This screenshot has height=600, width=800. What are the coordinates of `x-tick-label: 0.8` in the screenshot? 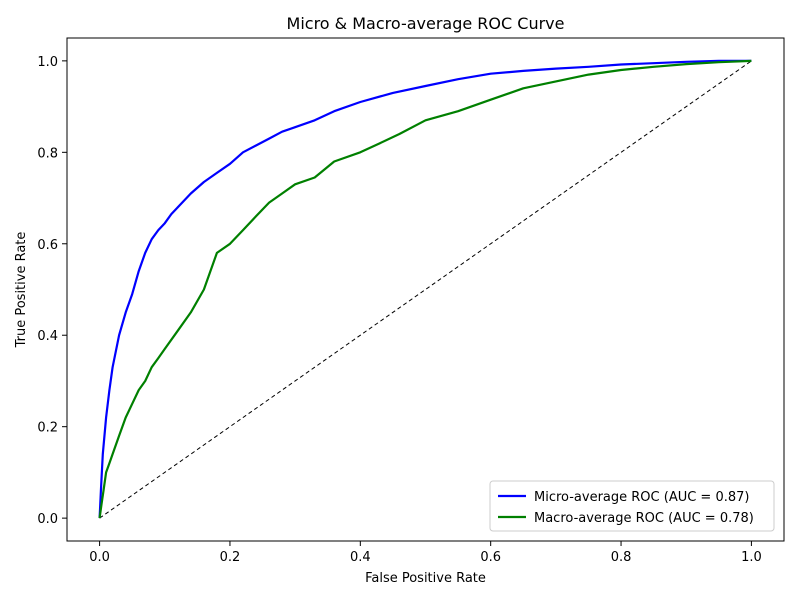 It's located at (621, 557).